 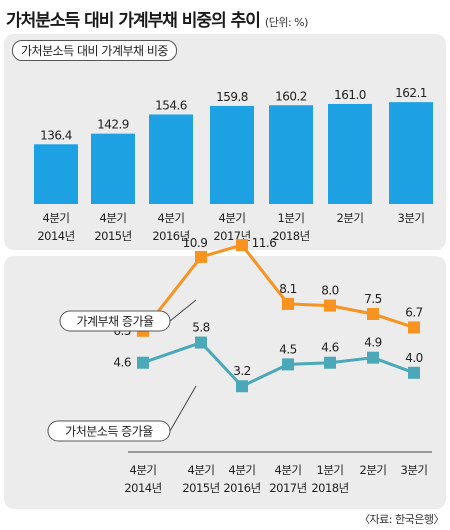 I want to click on line-value-label: 4.0, so click(x=414, y=358).